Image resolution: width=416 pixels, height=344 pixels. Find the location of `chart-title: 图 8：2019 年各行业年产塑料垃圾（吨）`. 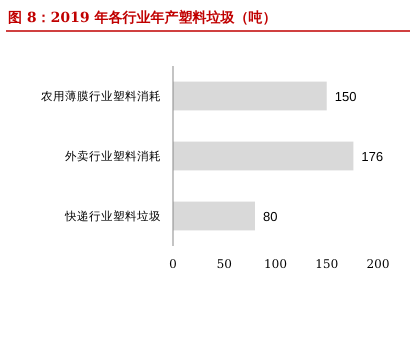

chart-title: 图 8：2019 年各行业年产塑料垃圾（吨） is located at coordinates (142, 17).